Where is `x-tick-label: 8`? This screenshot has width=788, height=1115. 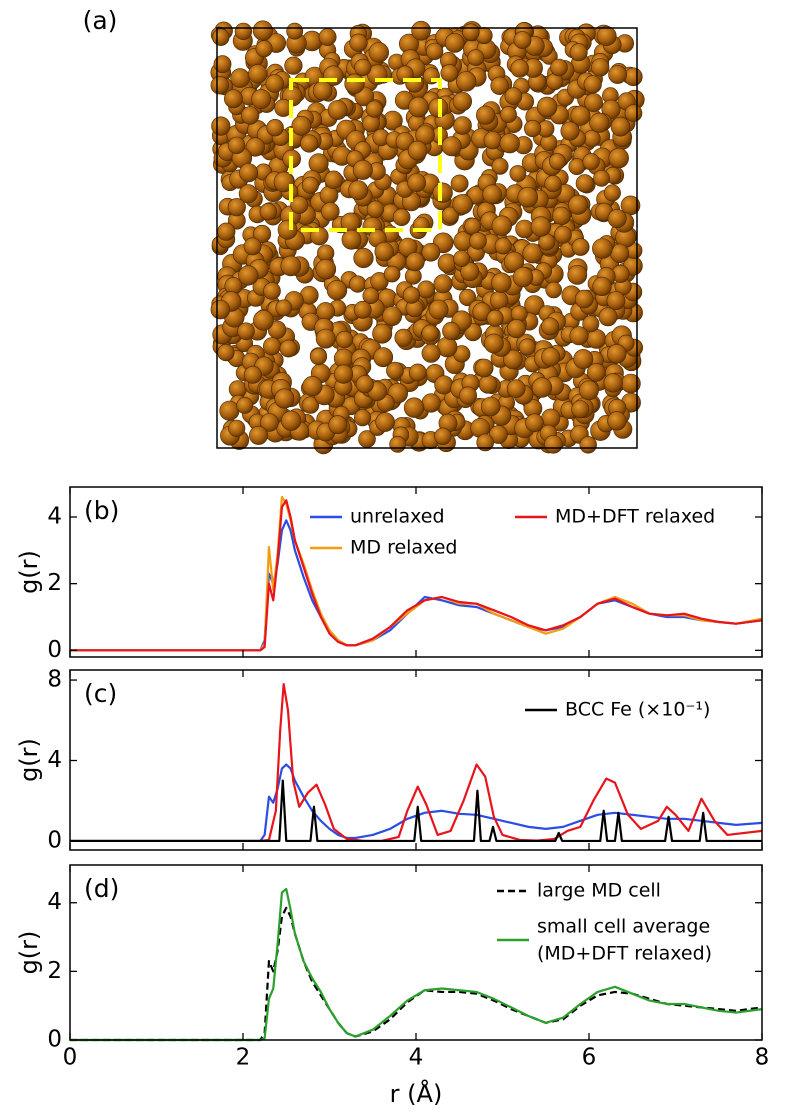
x-tick-label: 8 is located at coordinates (762, 1058).